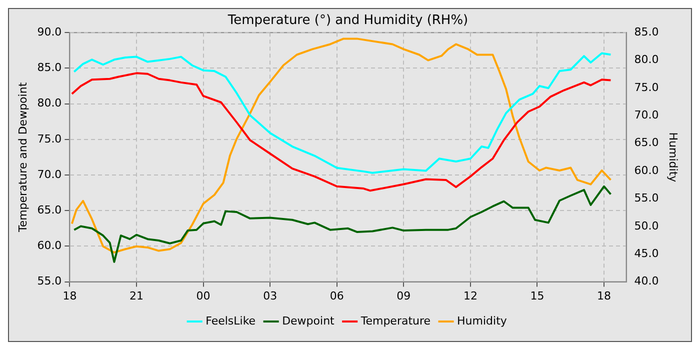  Describe the element at coordinates (49, 281) in the screenshot. I see `y-tick-label: 55.0` at that location.